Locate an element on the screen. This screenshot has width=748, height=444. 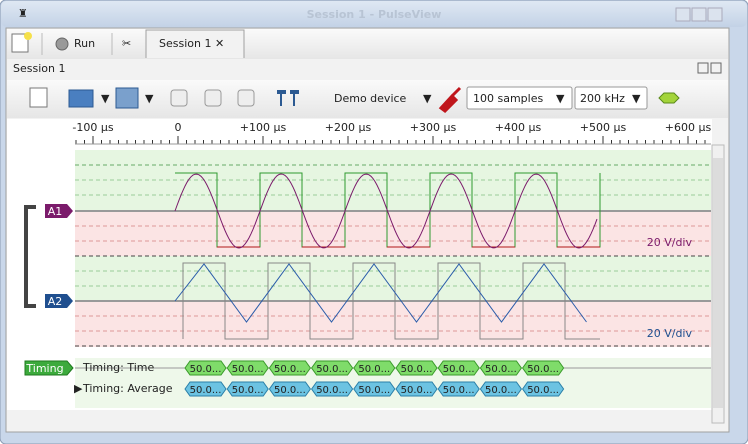
a1-label: A1 is located at coordinates (55, 211).